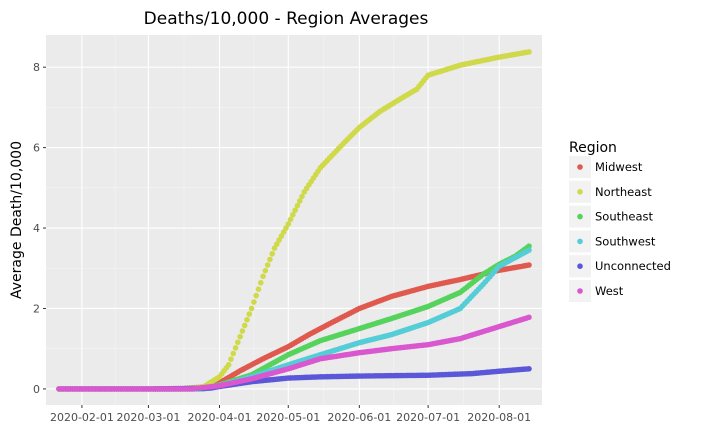 This screenshot has width=702, height=435. I want to click on x-tick-label: 2020-05-01, so click(288, 417).